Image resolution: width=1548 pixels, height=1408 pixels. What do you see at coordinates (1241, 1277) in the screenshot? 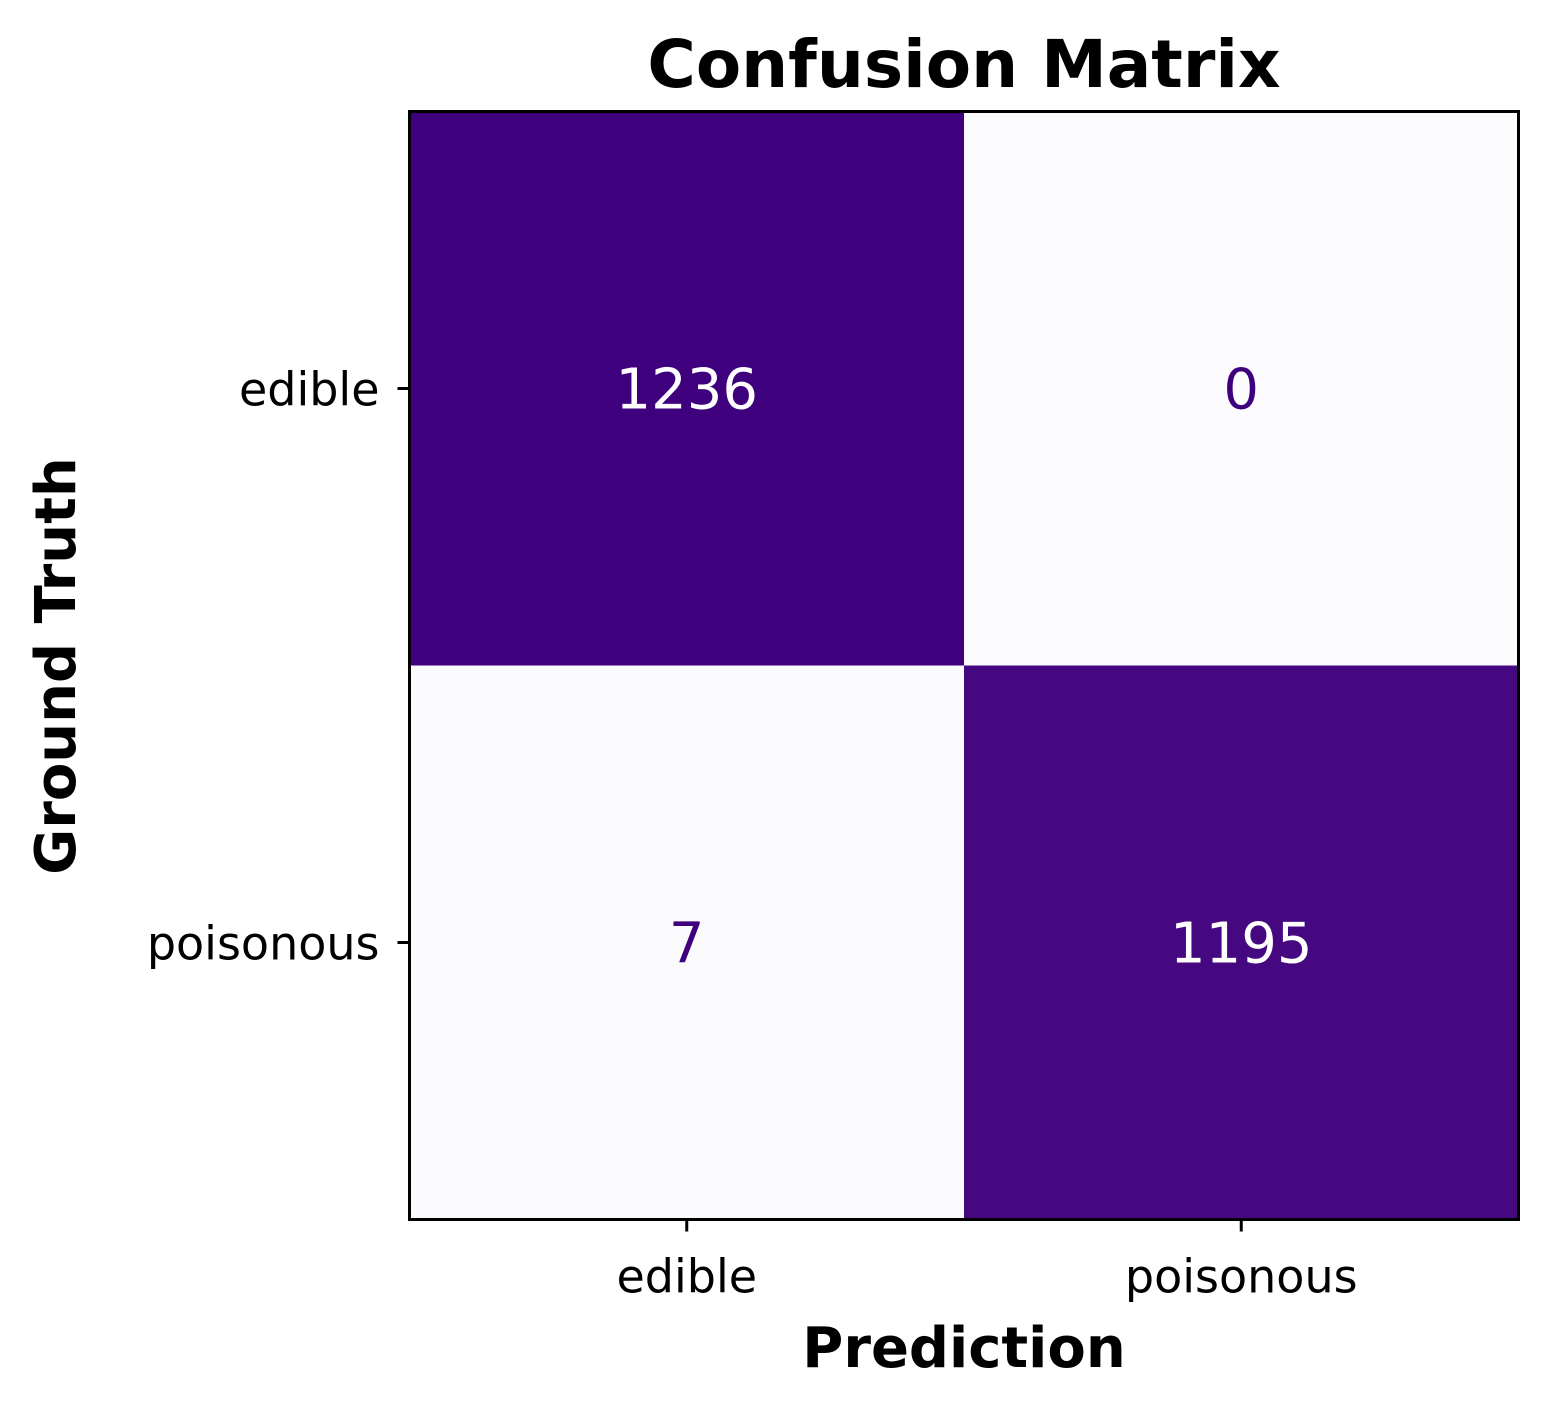
I see `x-tick-label: poisonous` at bounding box center [1241, 1277].